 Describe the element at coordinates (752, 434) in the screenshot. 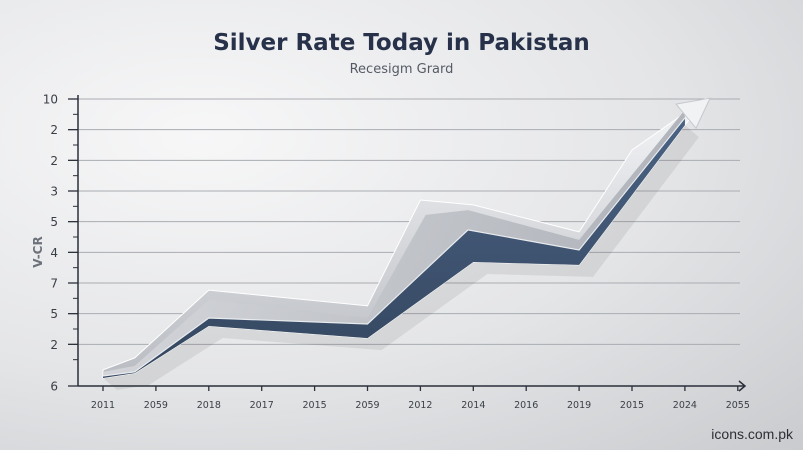

I see `watermark: icons.com.pk` at that location.